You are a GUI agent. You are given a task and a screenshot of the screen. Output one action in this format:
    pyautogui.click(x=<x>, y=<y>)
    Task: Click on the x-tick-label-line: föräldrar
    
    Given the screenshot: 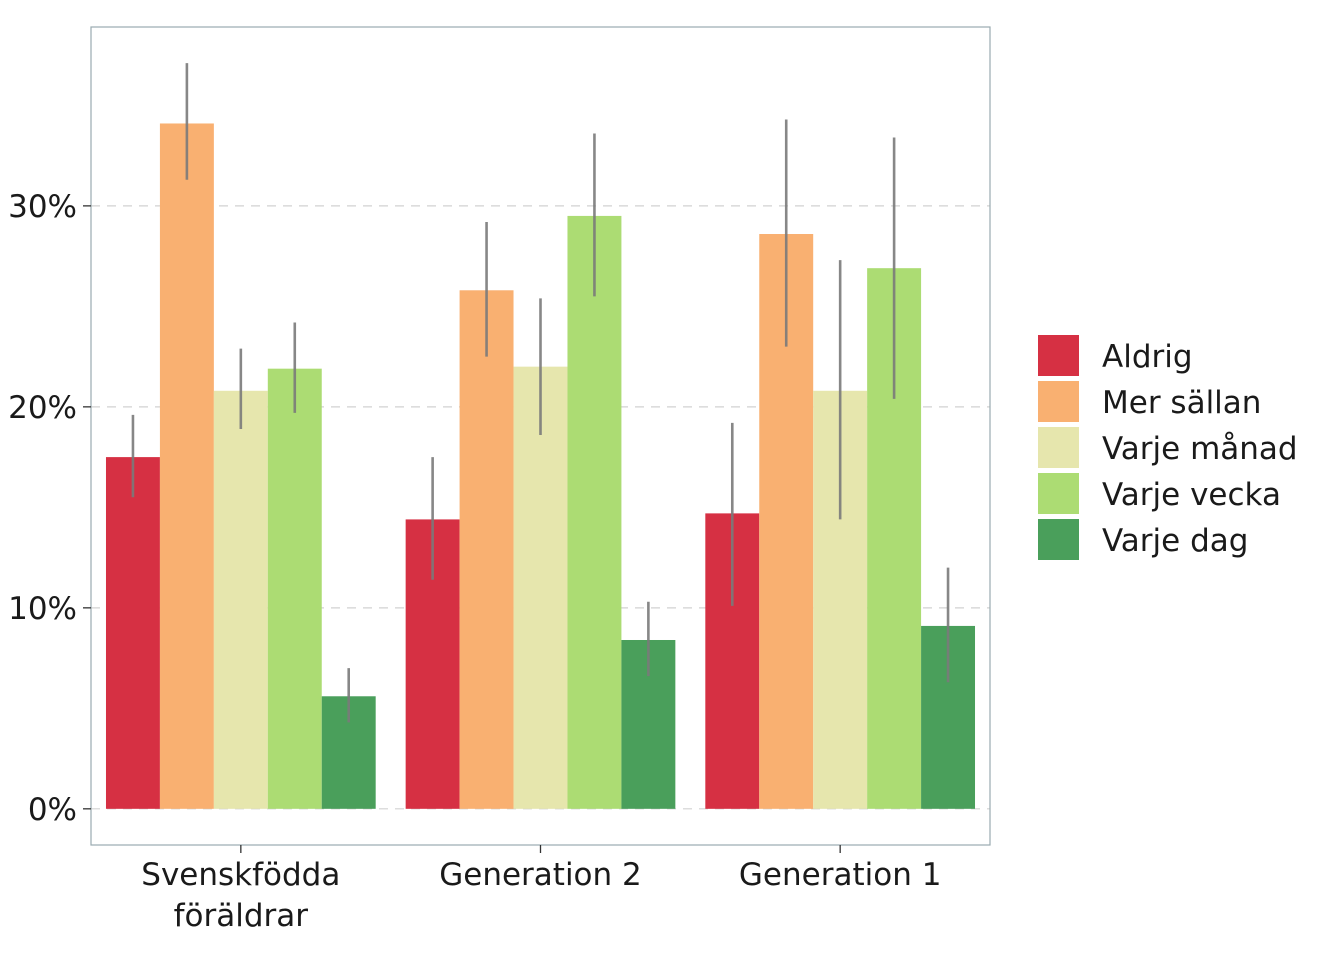 What is the action you would take?
    pyautogui.click(x=241, y=916)
    